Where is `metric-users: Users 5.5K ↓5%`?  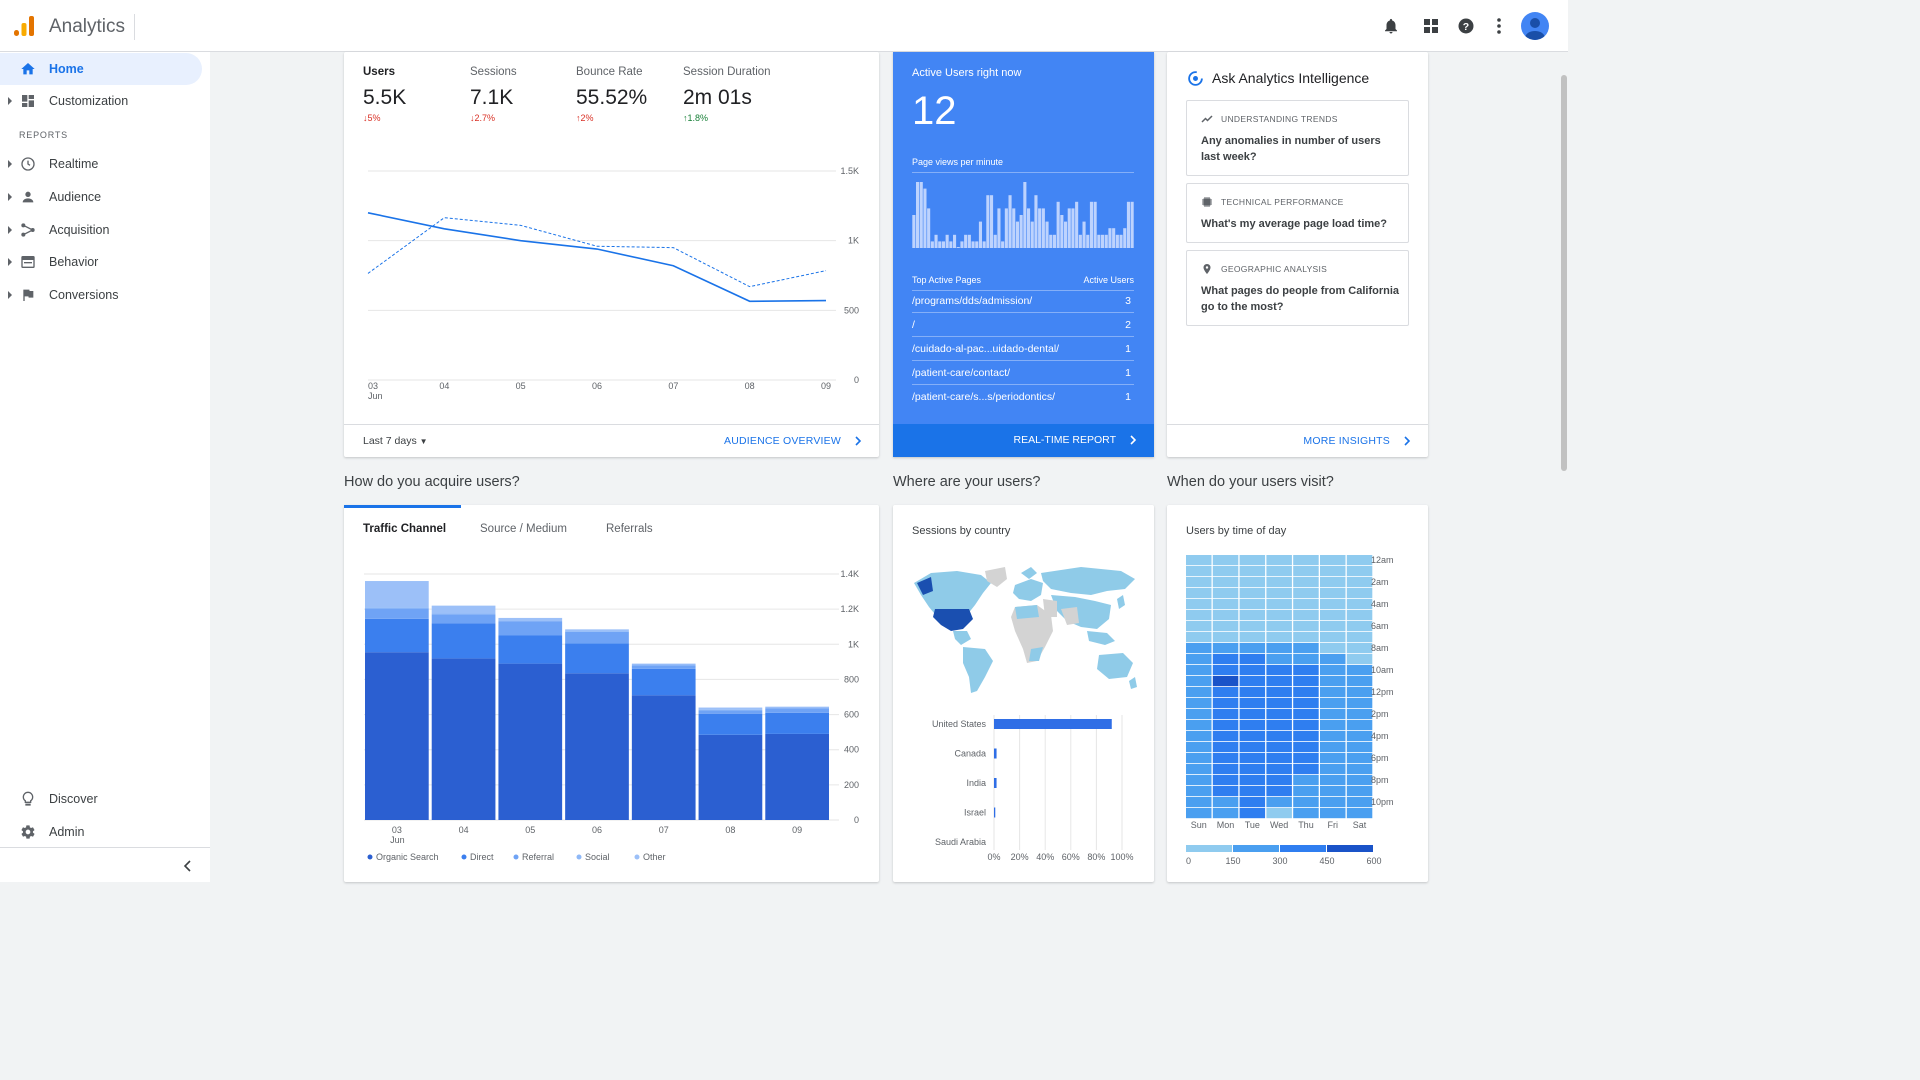
metric-users: Users 5.5K ↓5% is located at coordinates (384, 94).